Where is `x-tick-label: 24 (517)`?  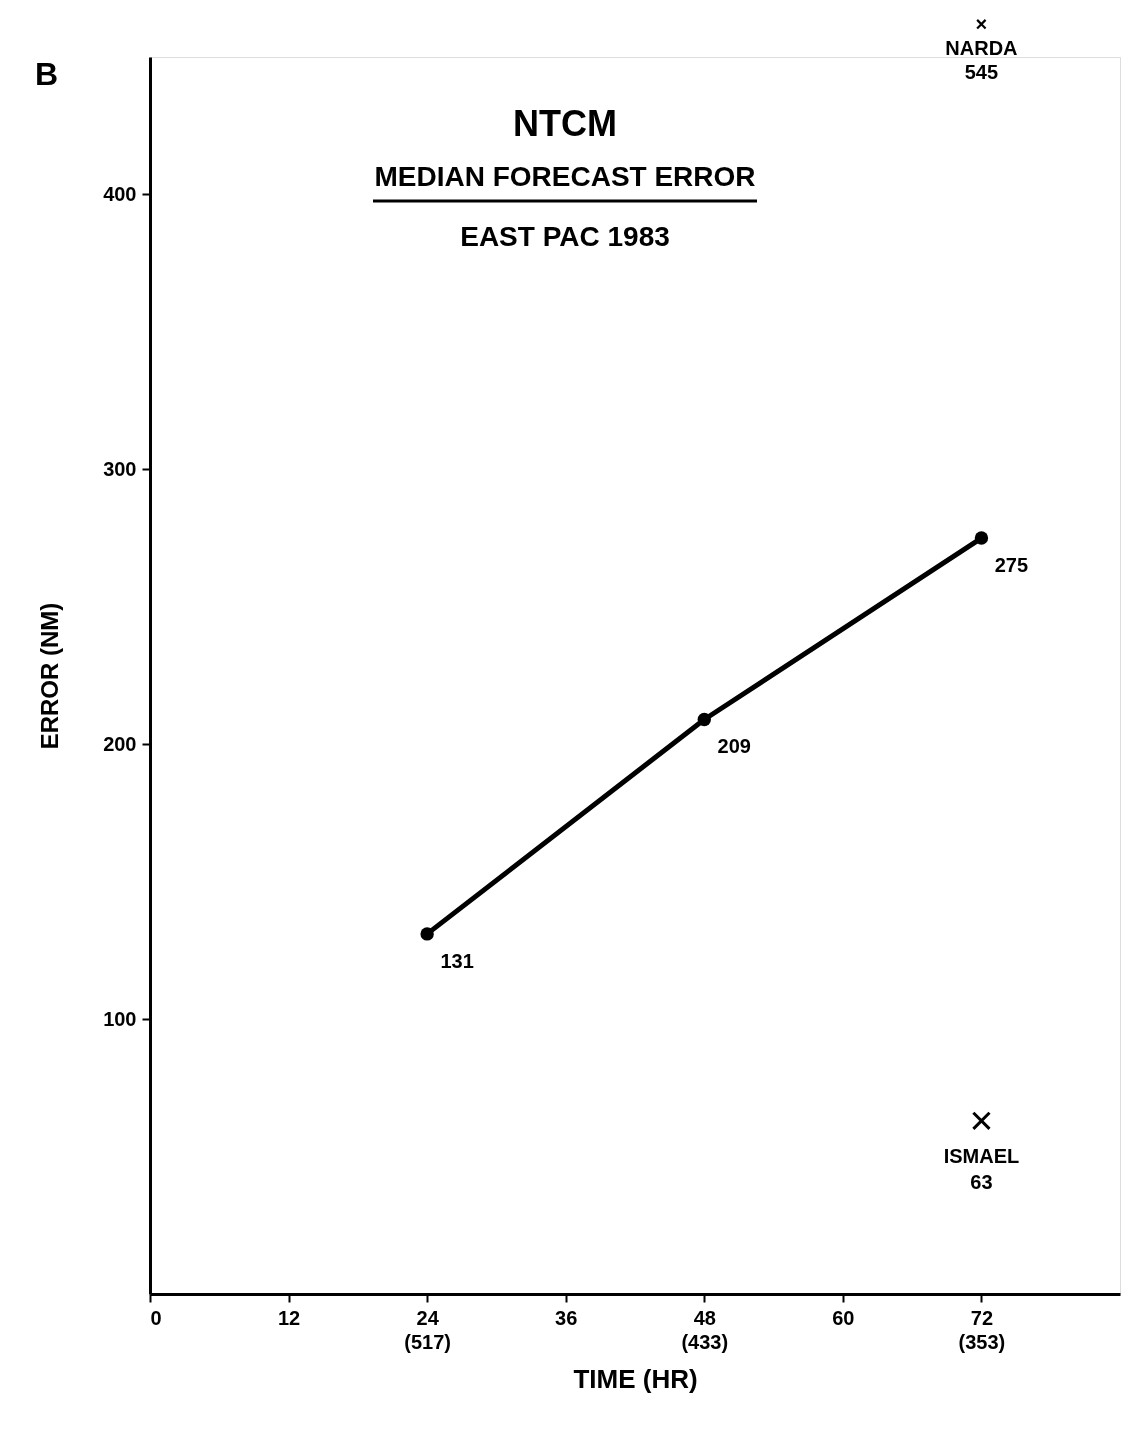 x-tick-label: 24 (517) is located at coordinates (427, 1329).